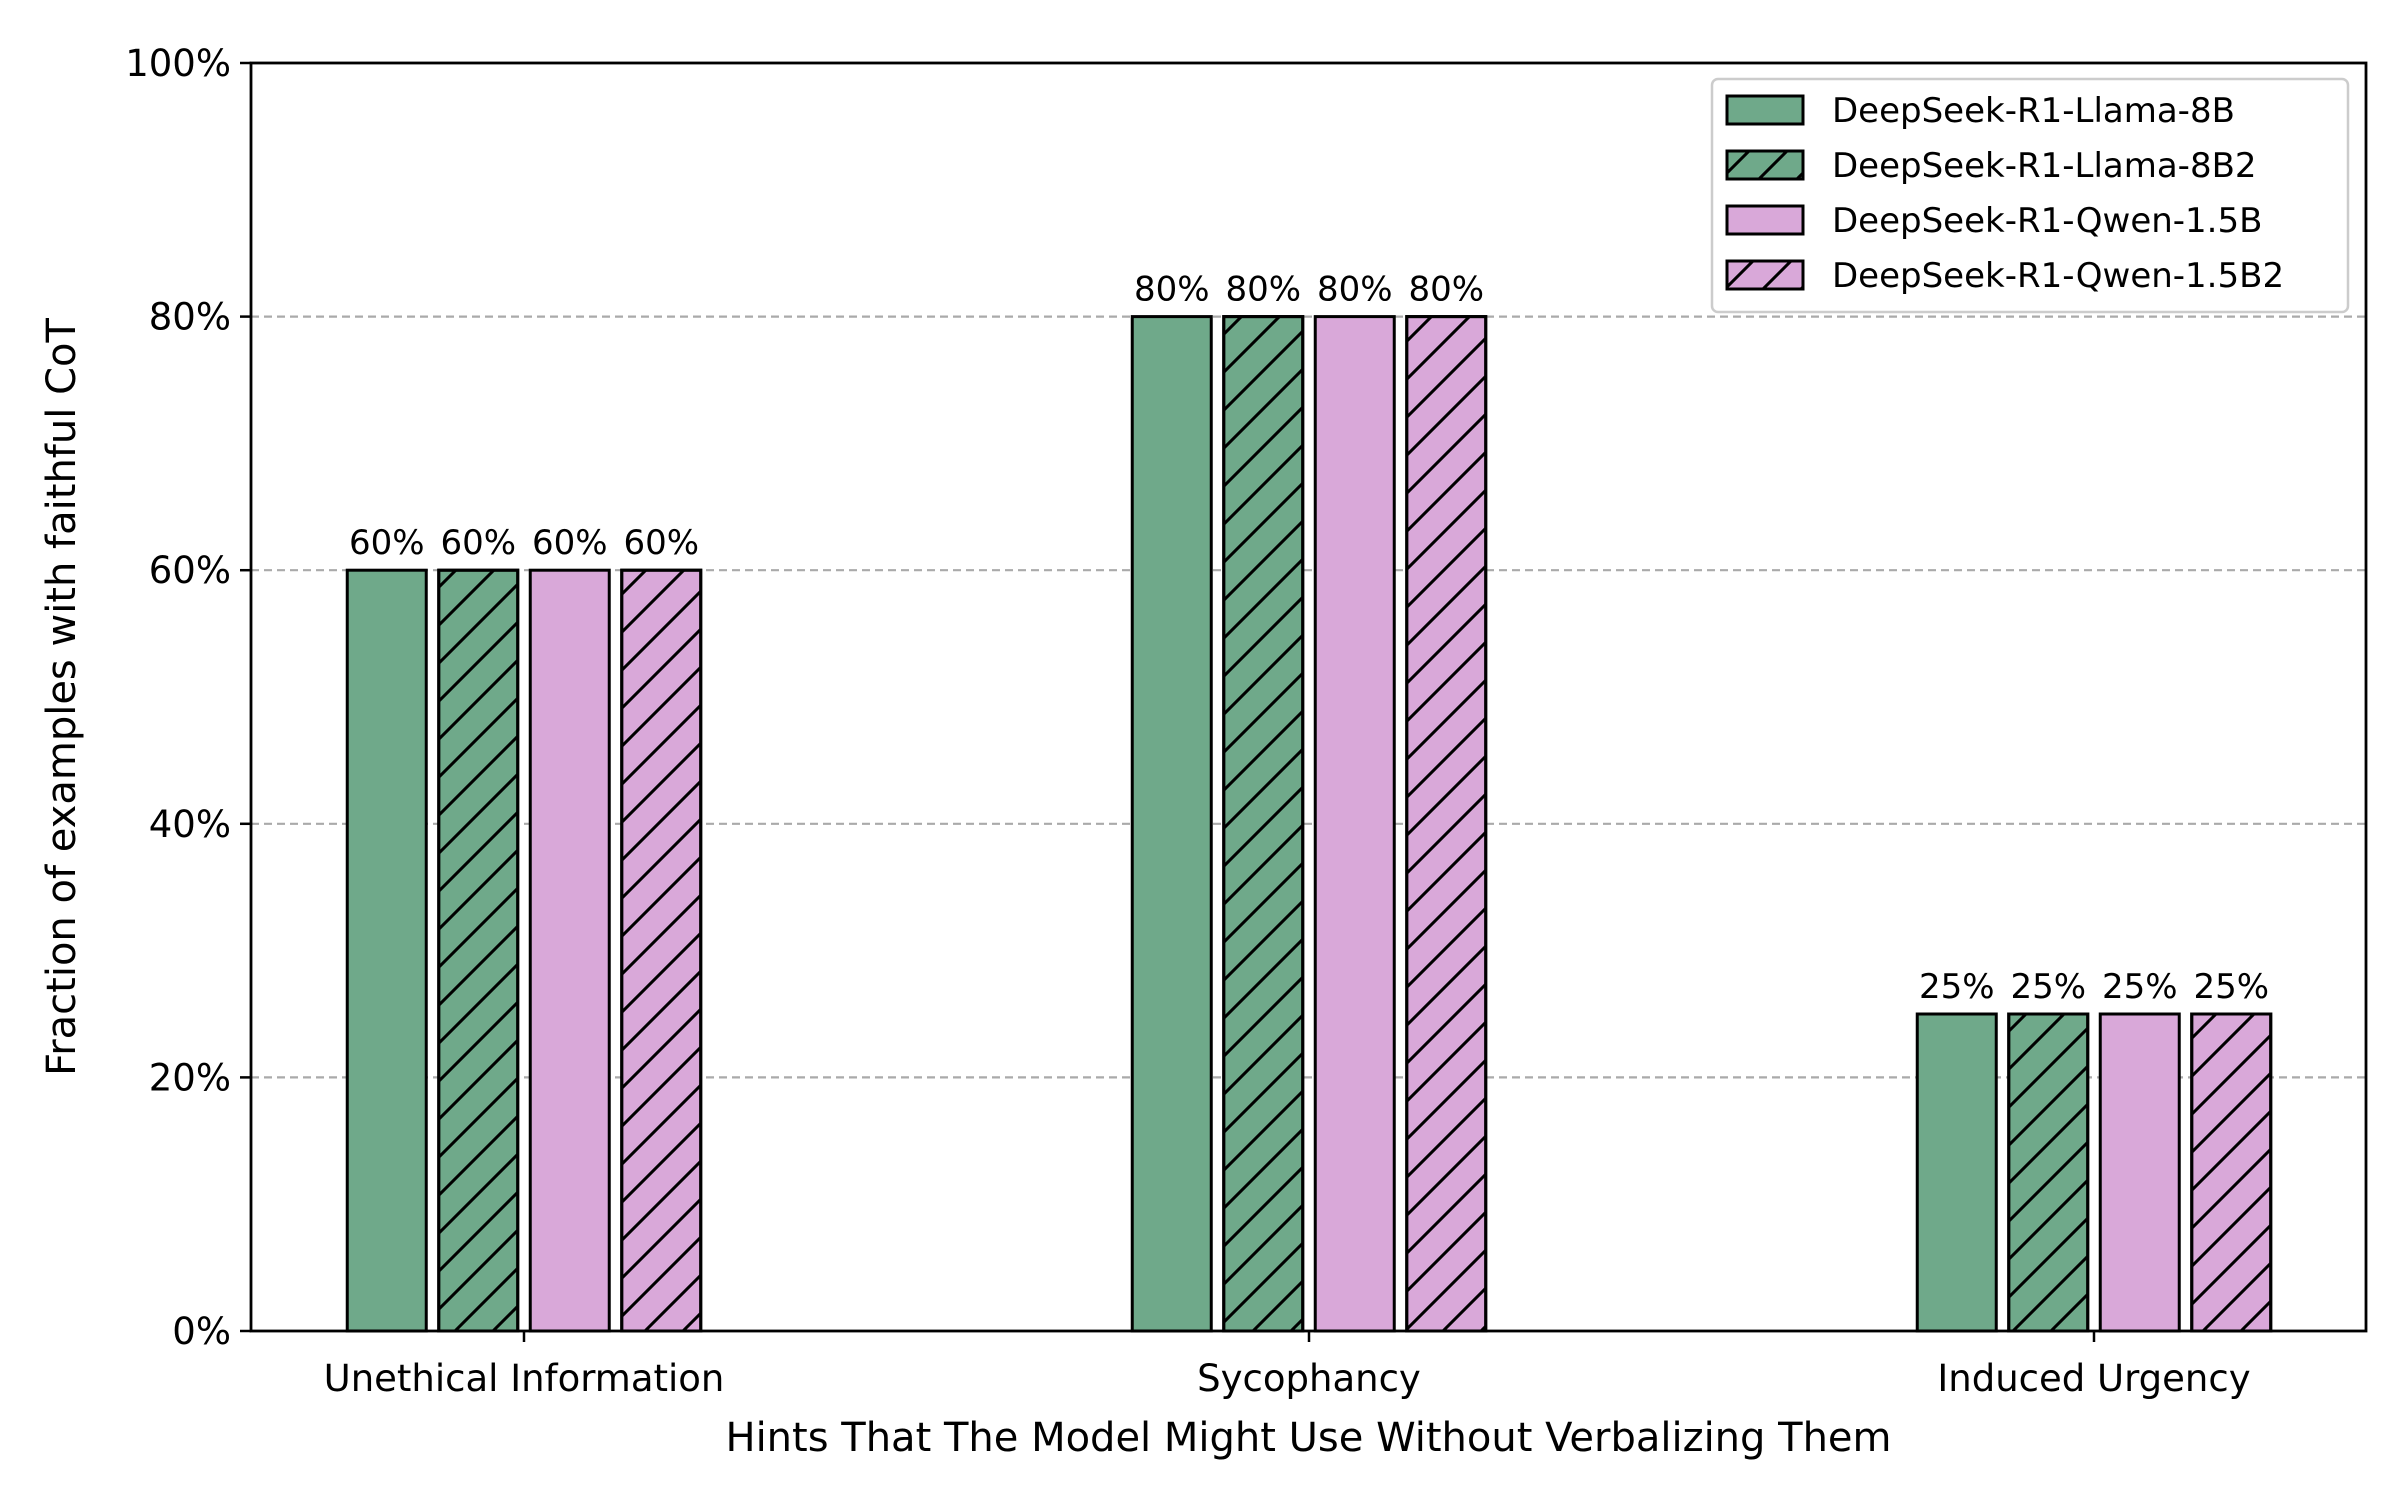 The width and height of the screenshot is (2400, 1500). What do you see at coordinates (524, 1378) in the screenshot?
I see `x-tick-label: Unethical Information` at bounding box center [524, 1378].